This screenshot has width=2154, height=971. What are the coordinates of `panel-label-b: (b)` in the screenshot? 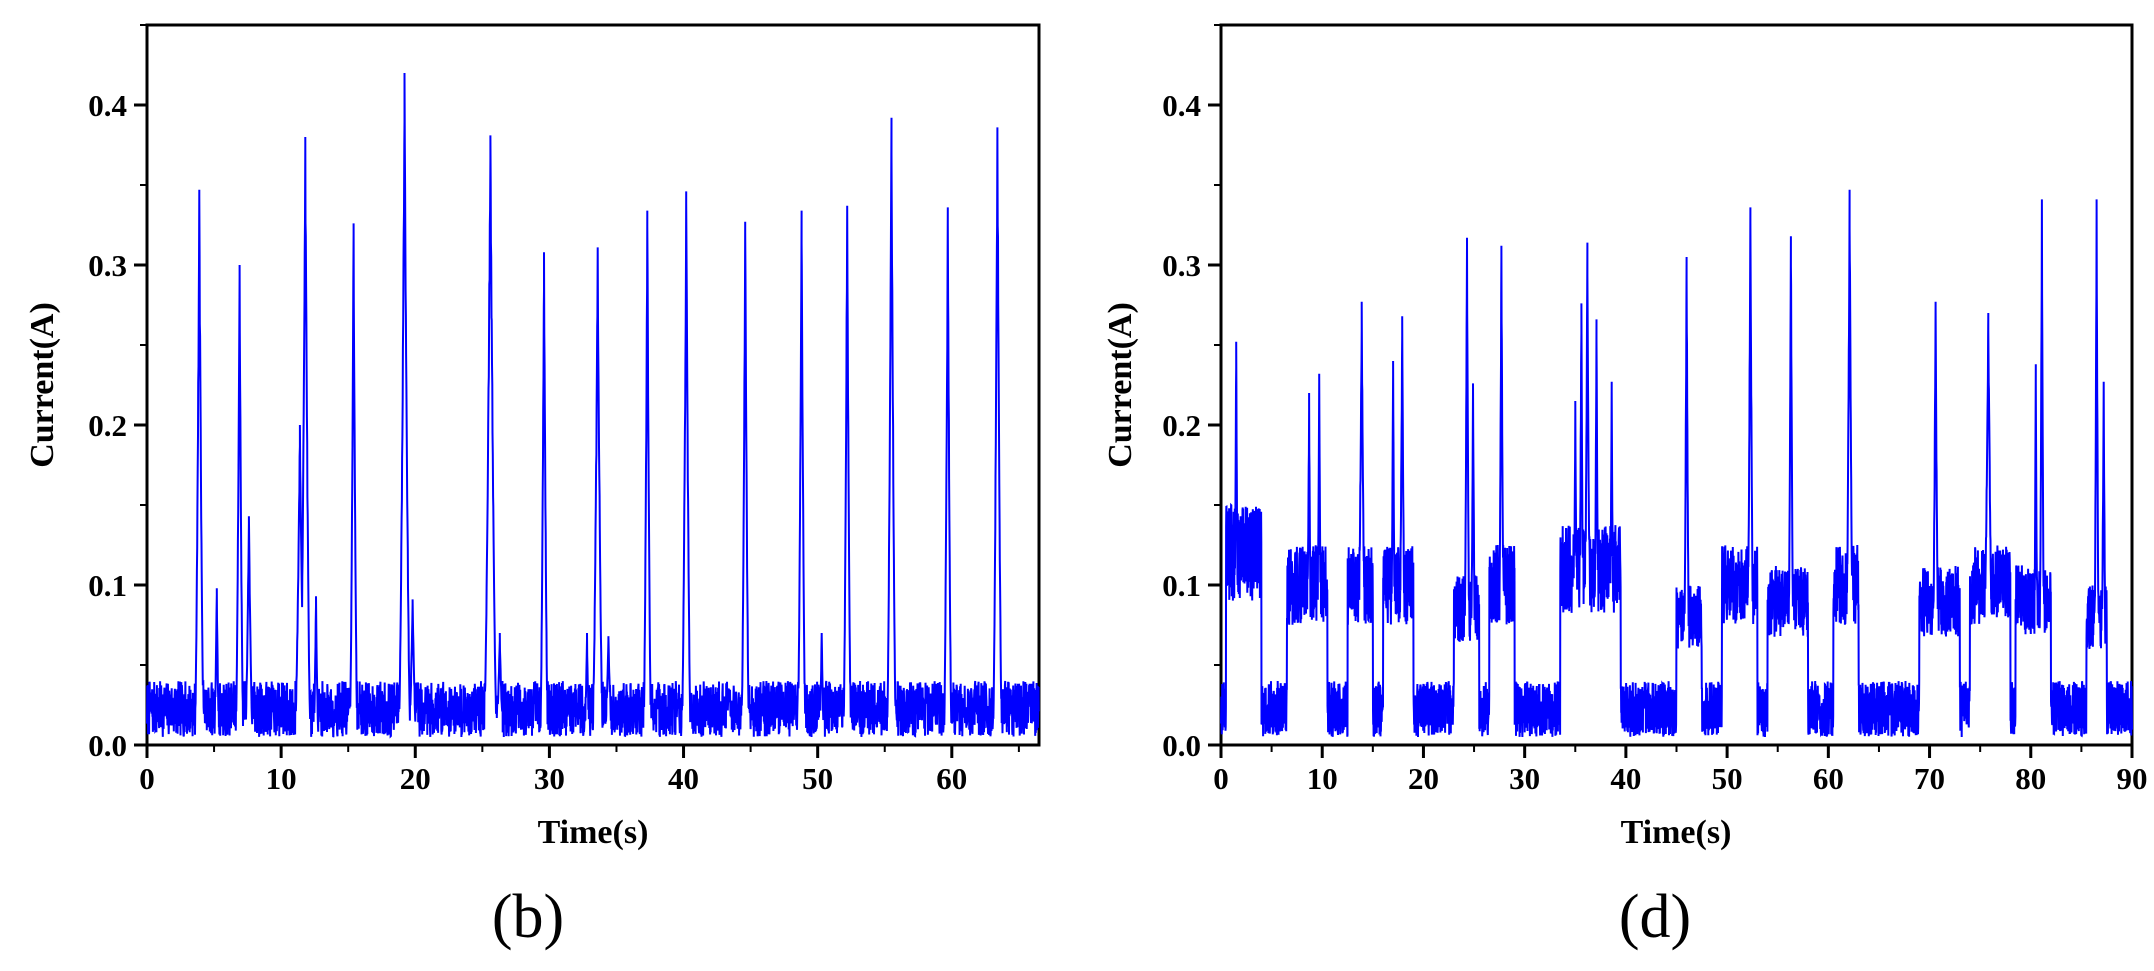 It's located at (528, 917).